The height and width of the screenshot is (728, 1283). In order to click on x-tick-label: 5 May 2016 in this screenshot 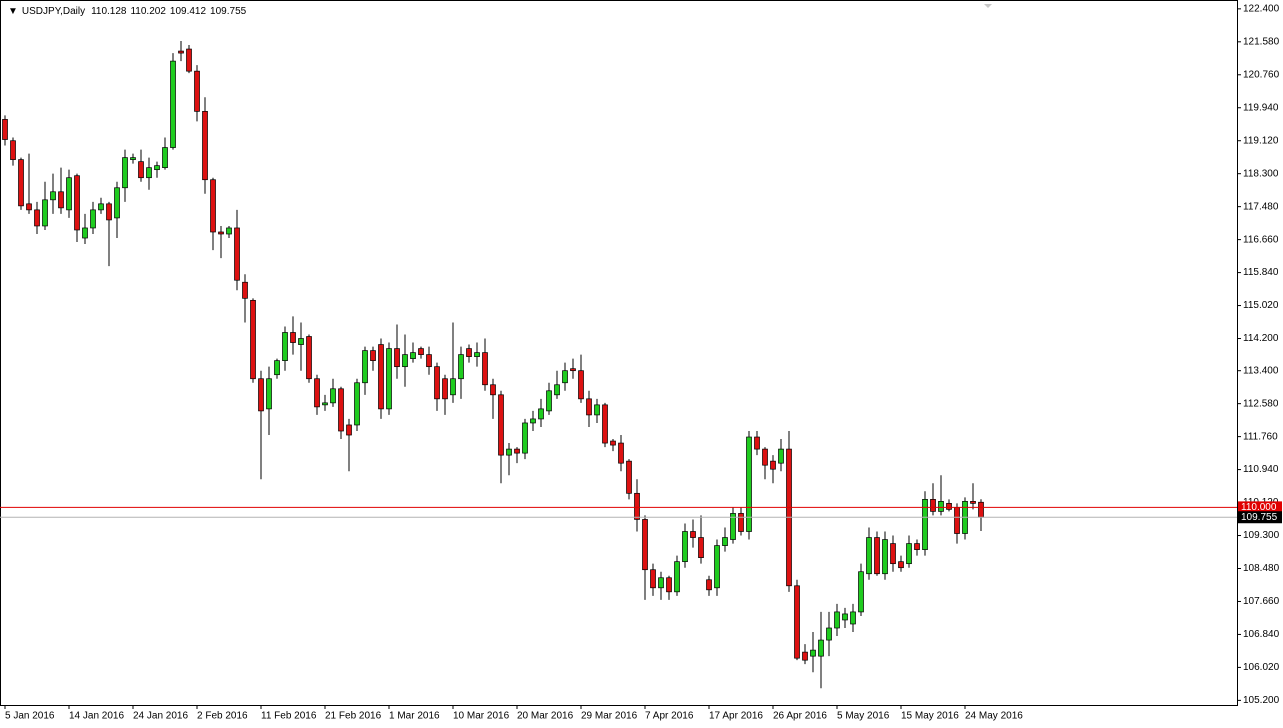, I will do `click(863, 716)`.